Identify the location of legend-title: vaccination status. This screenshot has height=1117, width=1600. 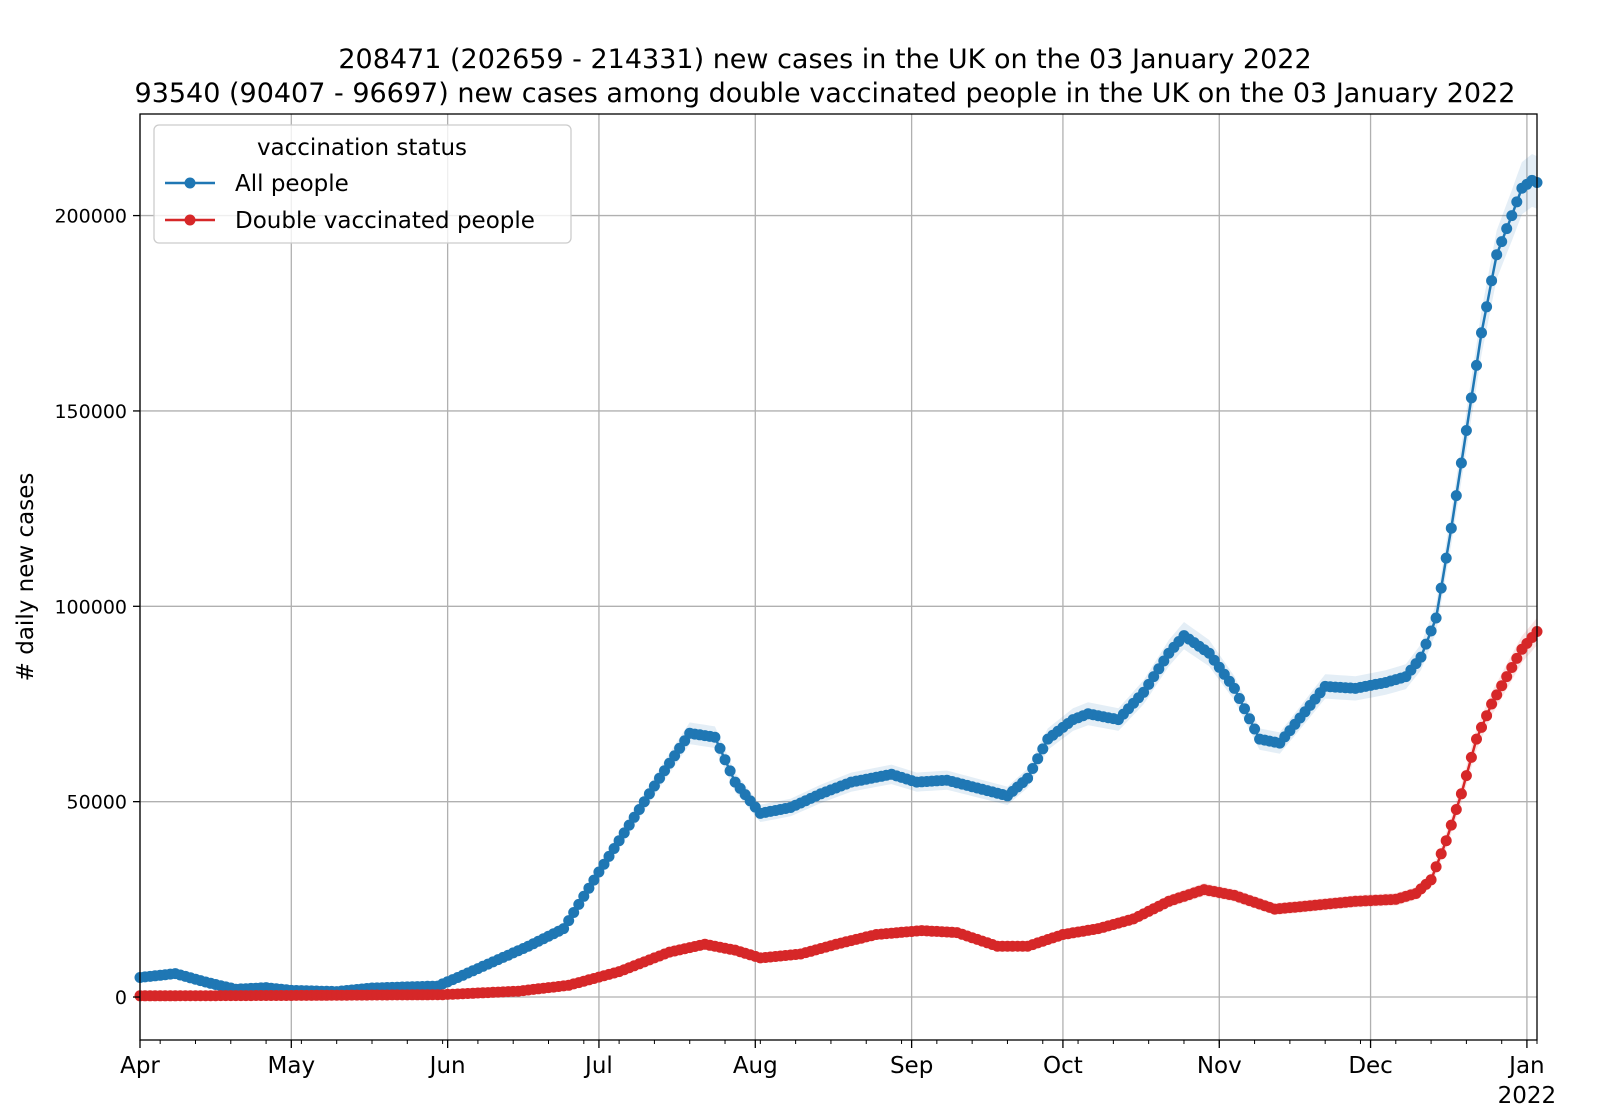
(362, 148).